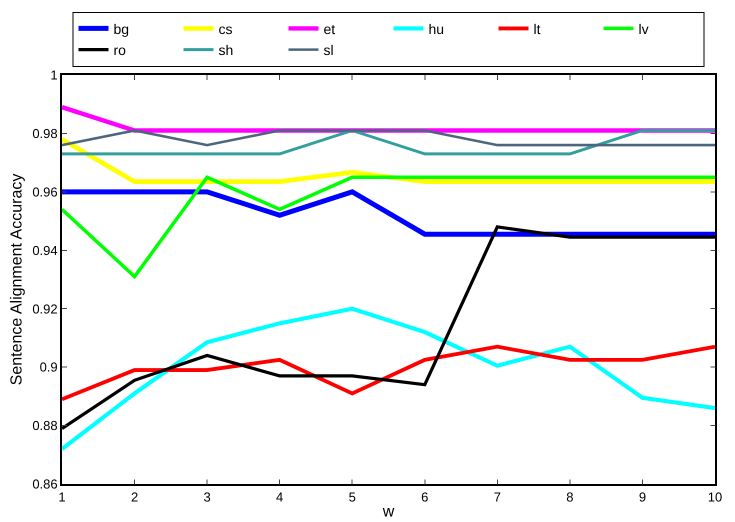  Describe the element at coordinates (329, 50) in the screenshot. I see `legend-label: sl` at that location.